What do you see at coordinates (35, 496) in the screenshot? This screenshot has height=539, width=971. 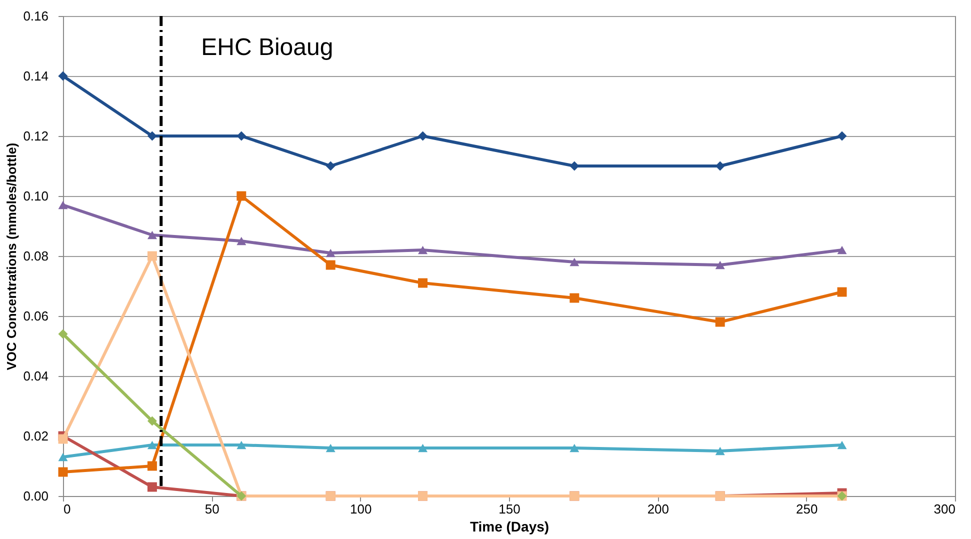 I see `y-tick-label: 0.00` at bounding box center [35, 496].